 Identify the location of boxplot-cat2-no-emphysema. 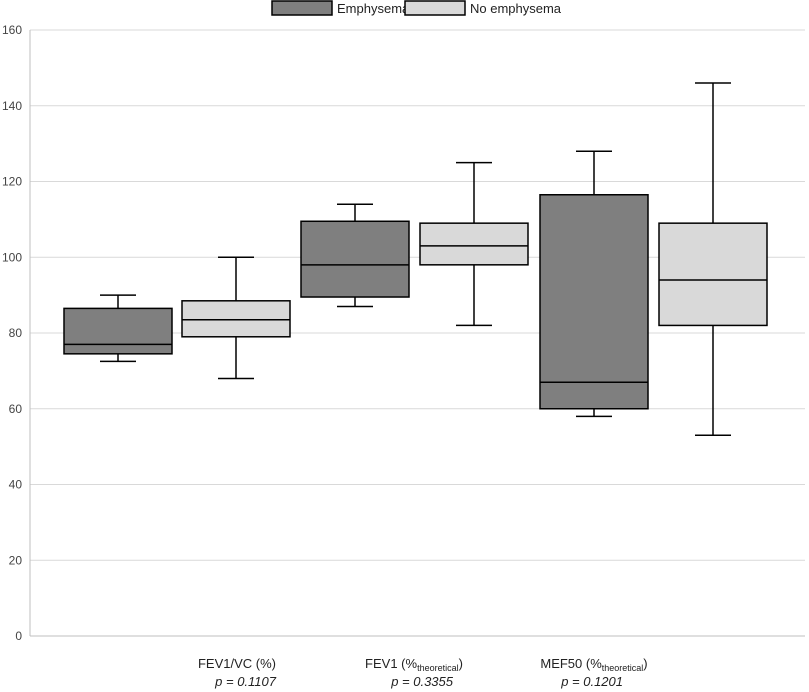
(474, 244).